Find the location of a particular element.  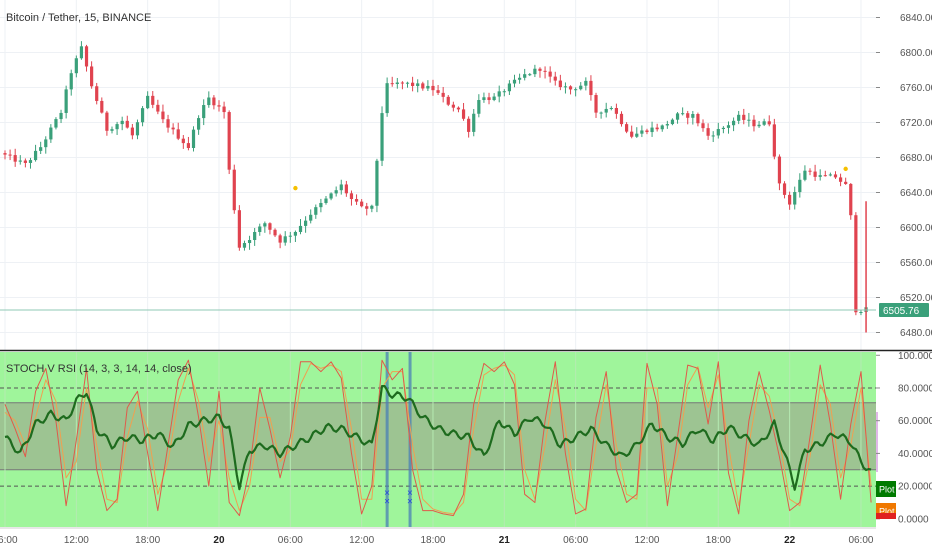

legend-plot-tag is located at coordinates (886, 489).